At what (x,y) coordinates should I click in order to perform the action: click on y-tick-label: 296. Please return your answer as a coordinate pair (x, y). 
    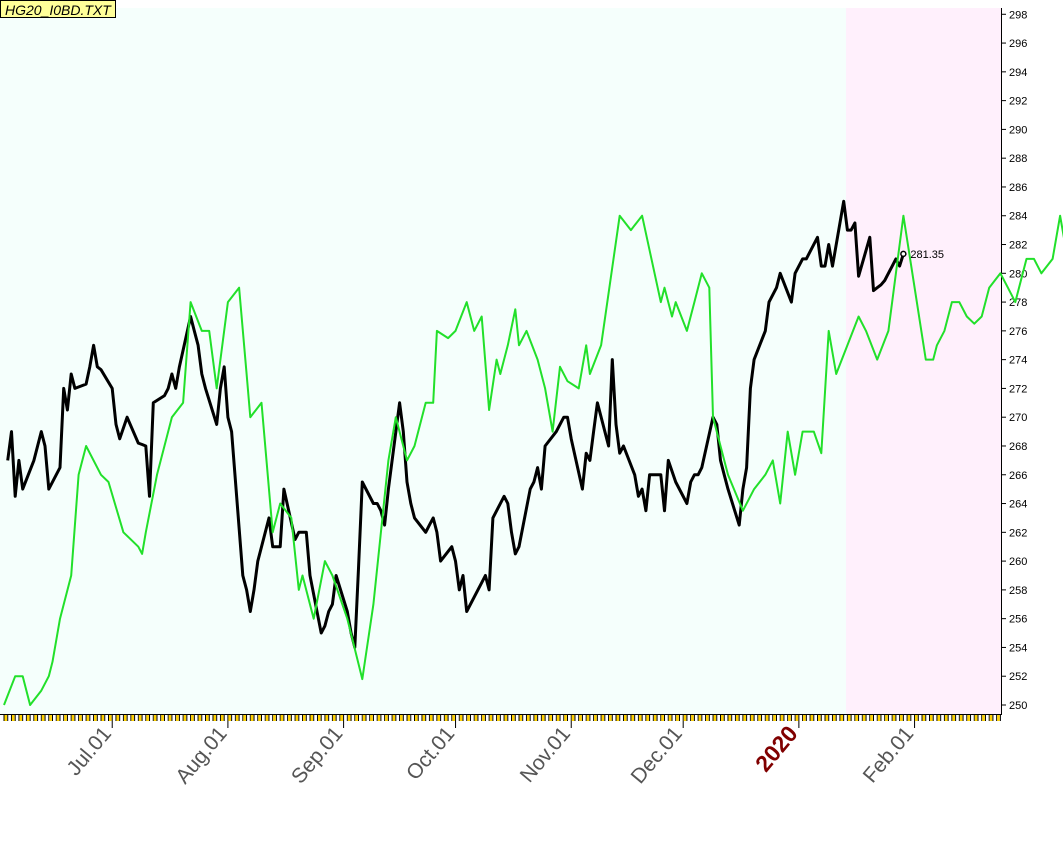
    Looking at the image, I should click on (1018, 44).